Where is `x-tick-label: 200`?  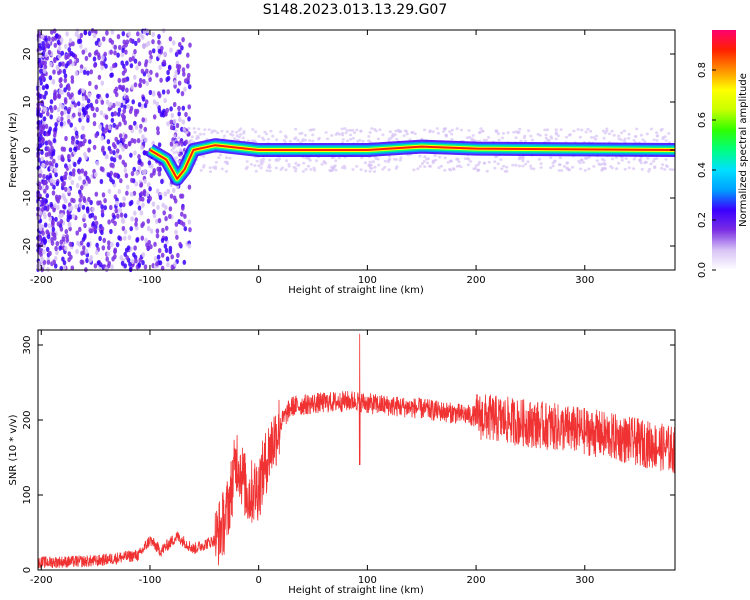 x-tick-label: 200 is located at coordinates (476, 280).